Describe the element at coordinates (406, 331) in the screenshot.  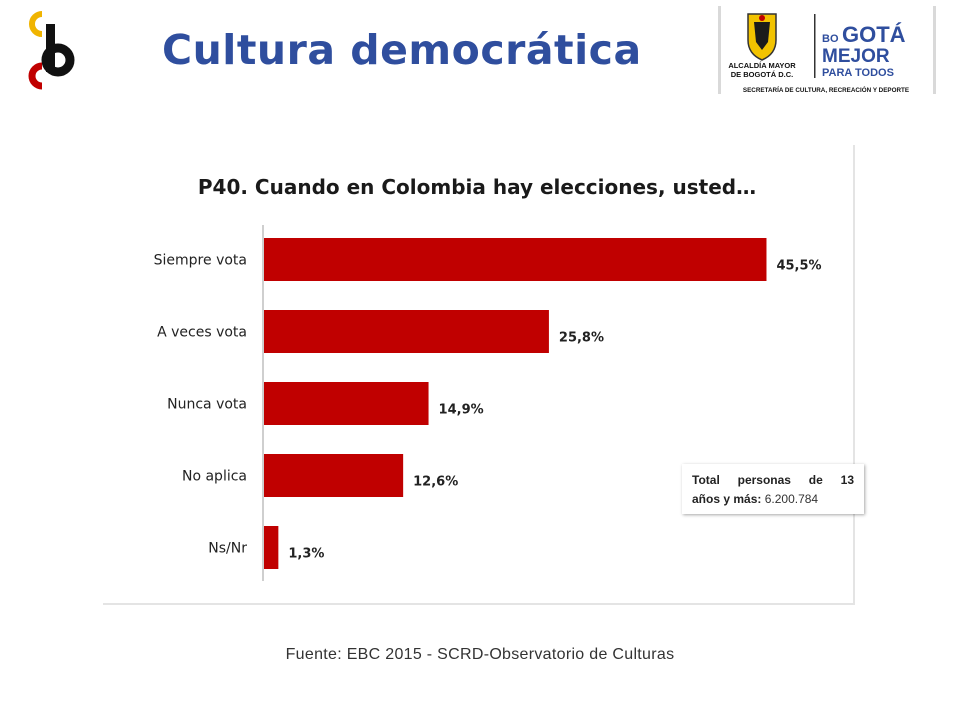
I see `bar-a-veces-vota` at that location.